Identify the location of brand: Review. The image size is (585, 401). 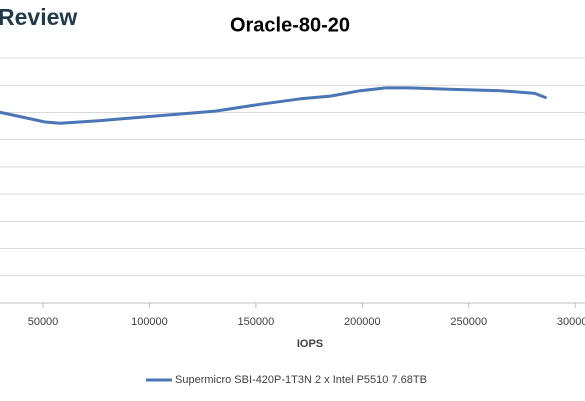
(38, 17).